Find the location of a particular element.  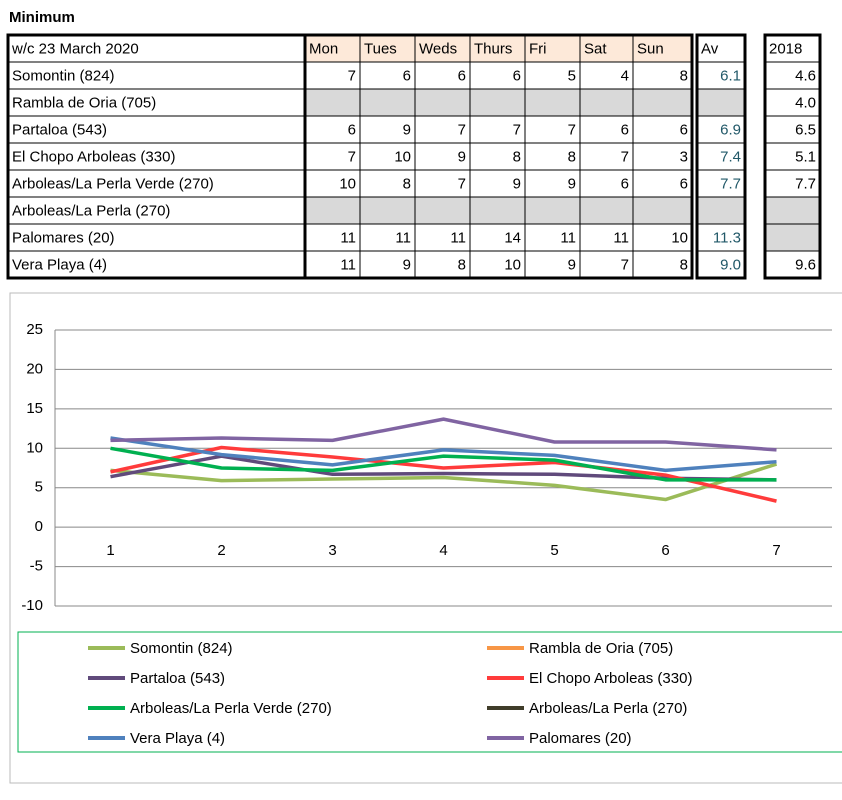

cell-value: 9.0 is located at coordinates (730, 264).